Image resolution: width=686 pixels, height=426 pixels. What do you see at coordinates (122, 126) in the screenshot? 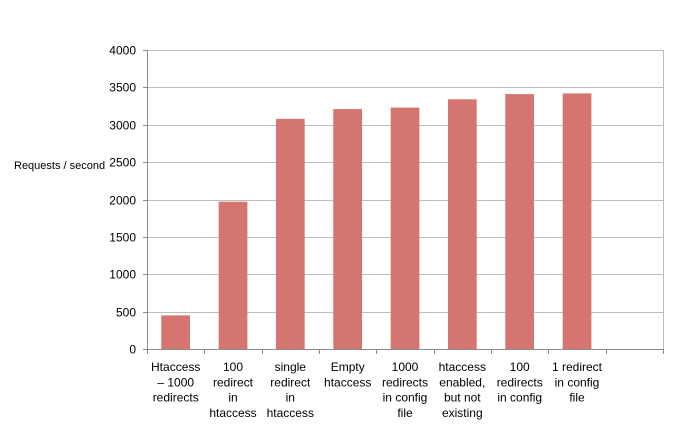
I see `y-tick-label: 3000` at bounding box center [122, 126].